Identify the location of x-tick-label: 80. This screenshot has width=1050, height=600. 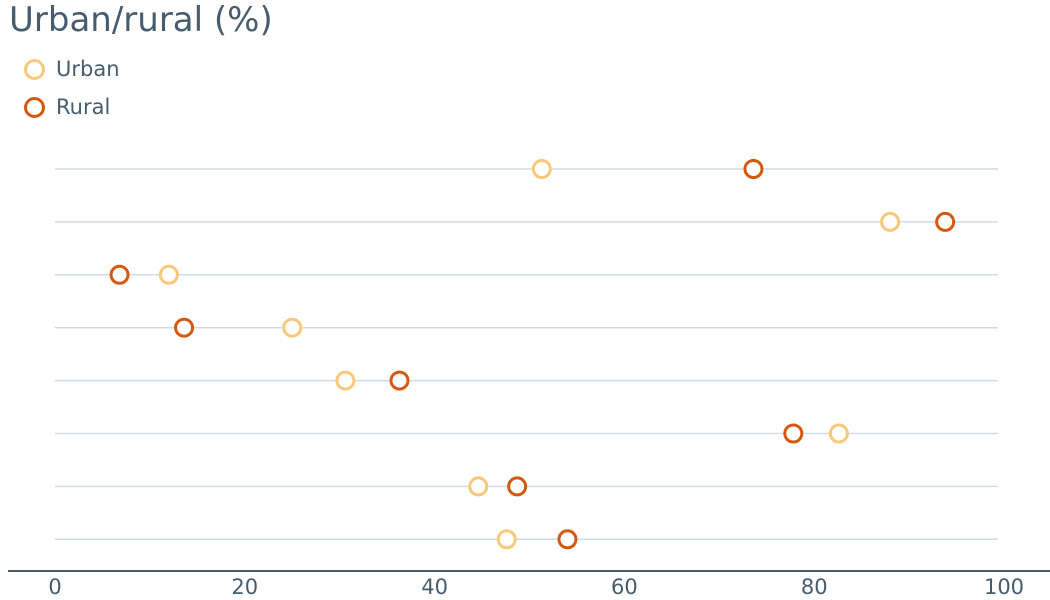
(814, 587).